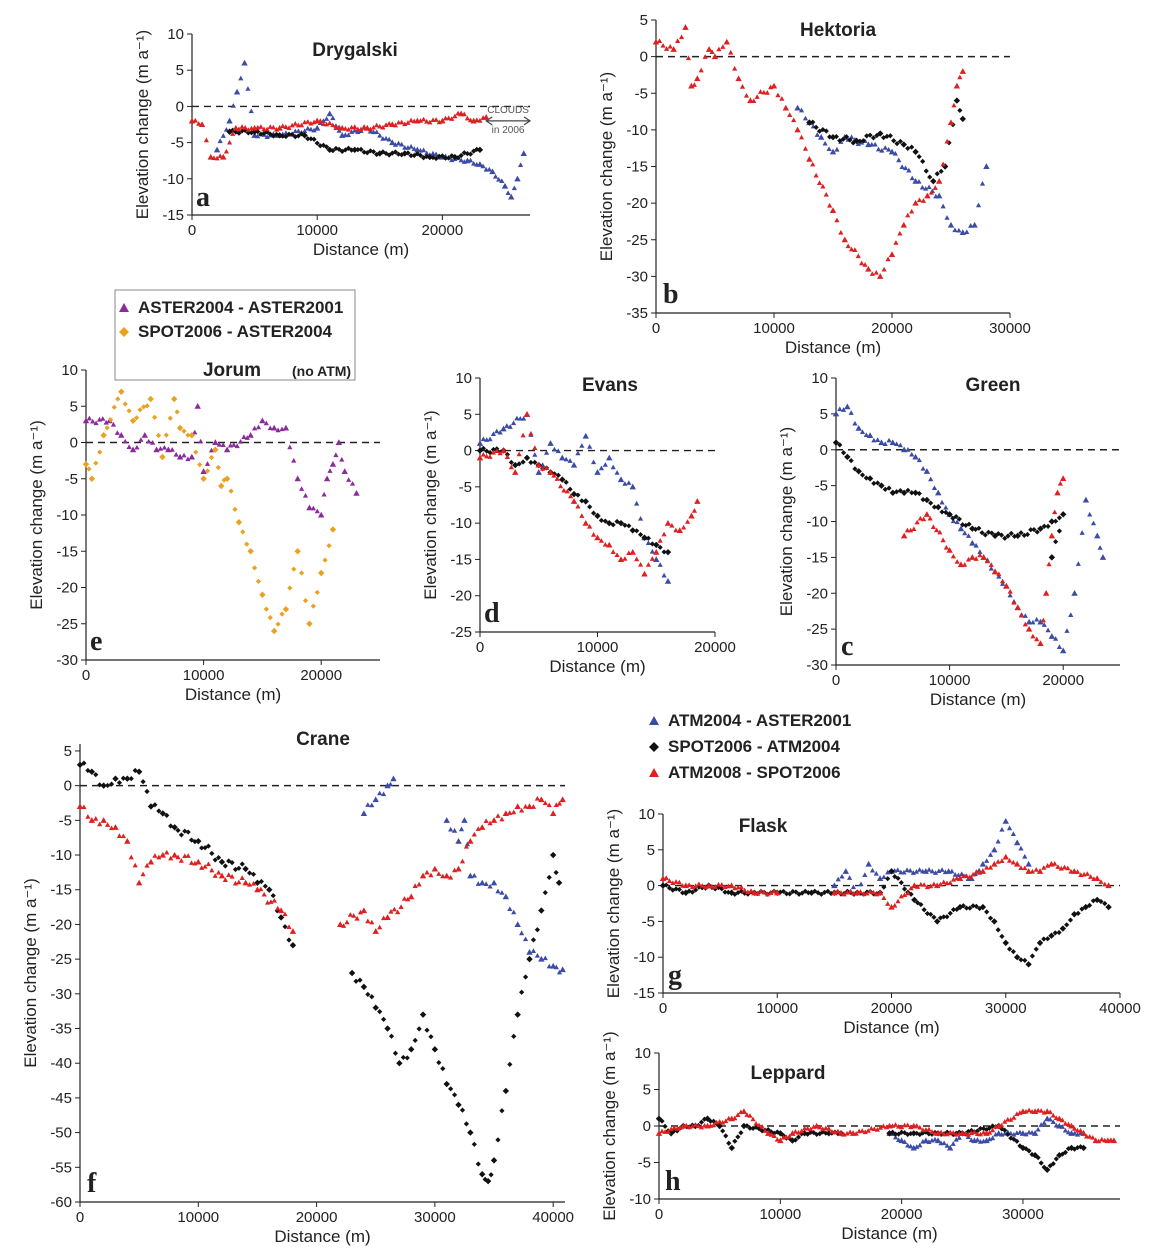  Describe the element at coordinates (68, 751) in the screenshot. I see `y-tick-label: 5` at that location.